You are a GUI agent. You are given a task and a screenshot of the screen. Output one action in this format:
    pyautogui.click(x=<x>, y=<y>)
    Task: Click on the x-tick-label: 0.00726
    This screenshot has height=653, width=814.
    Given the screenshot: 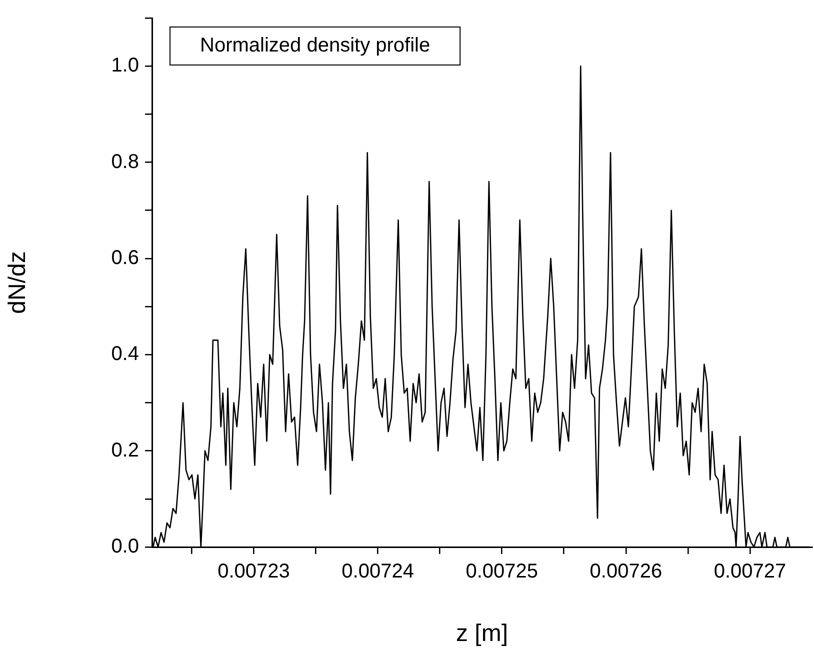 What is the action you would take?
    pyautogui.click(x=626, y=571)
    